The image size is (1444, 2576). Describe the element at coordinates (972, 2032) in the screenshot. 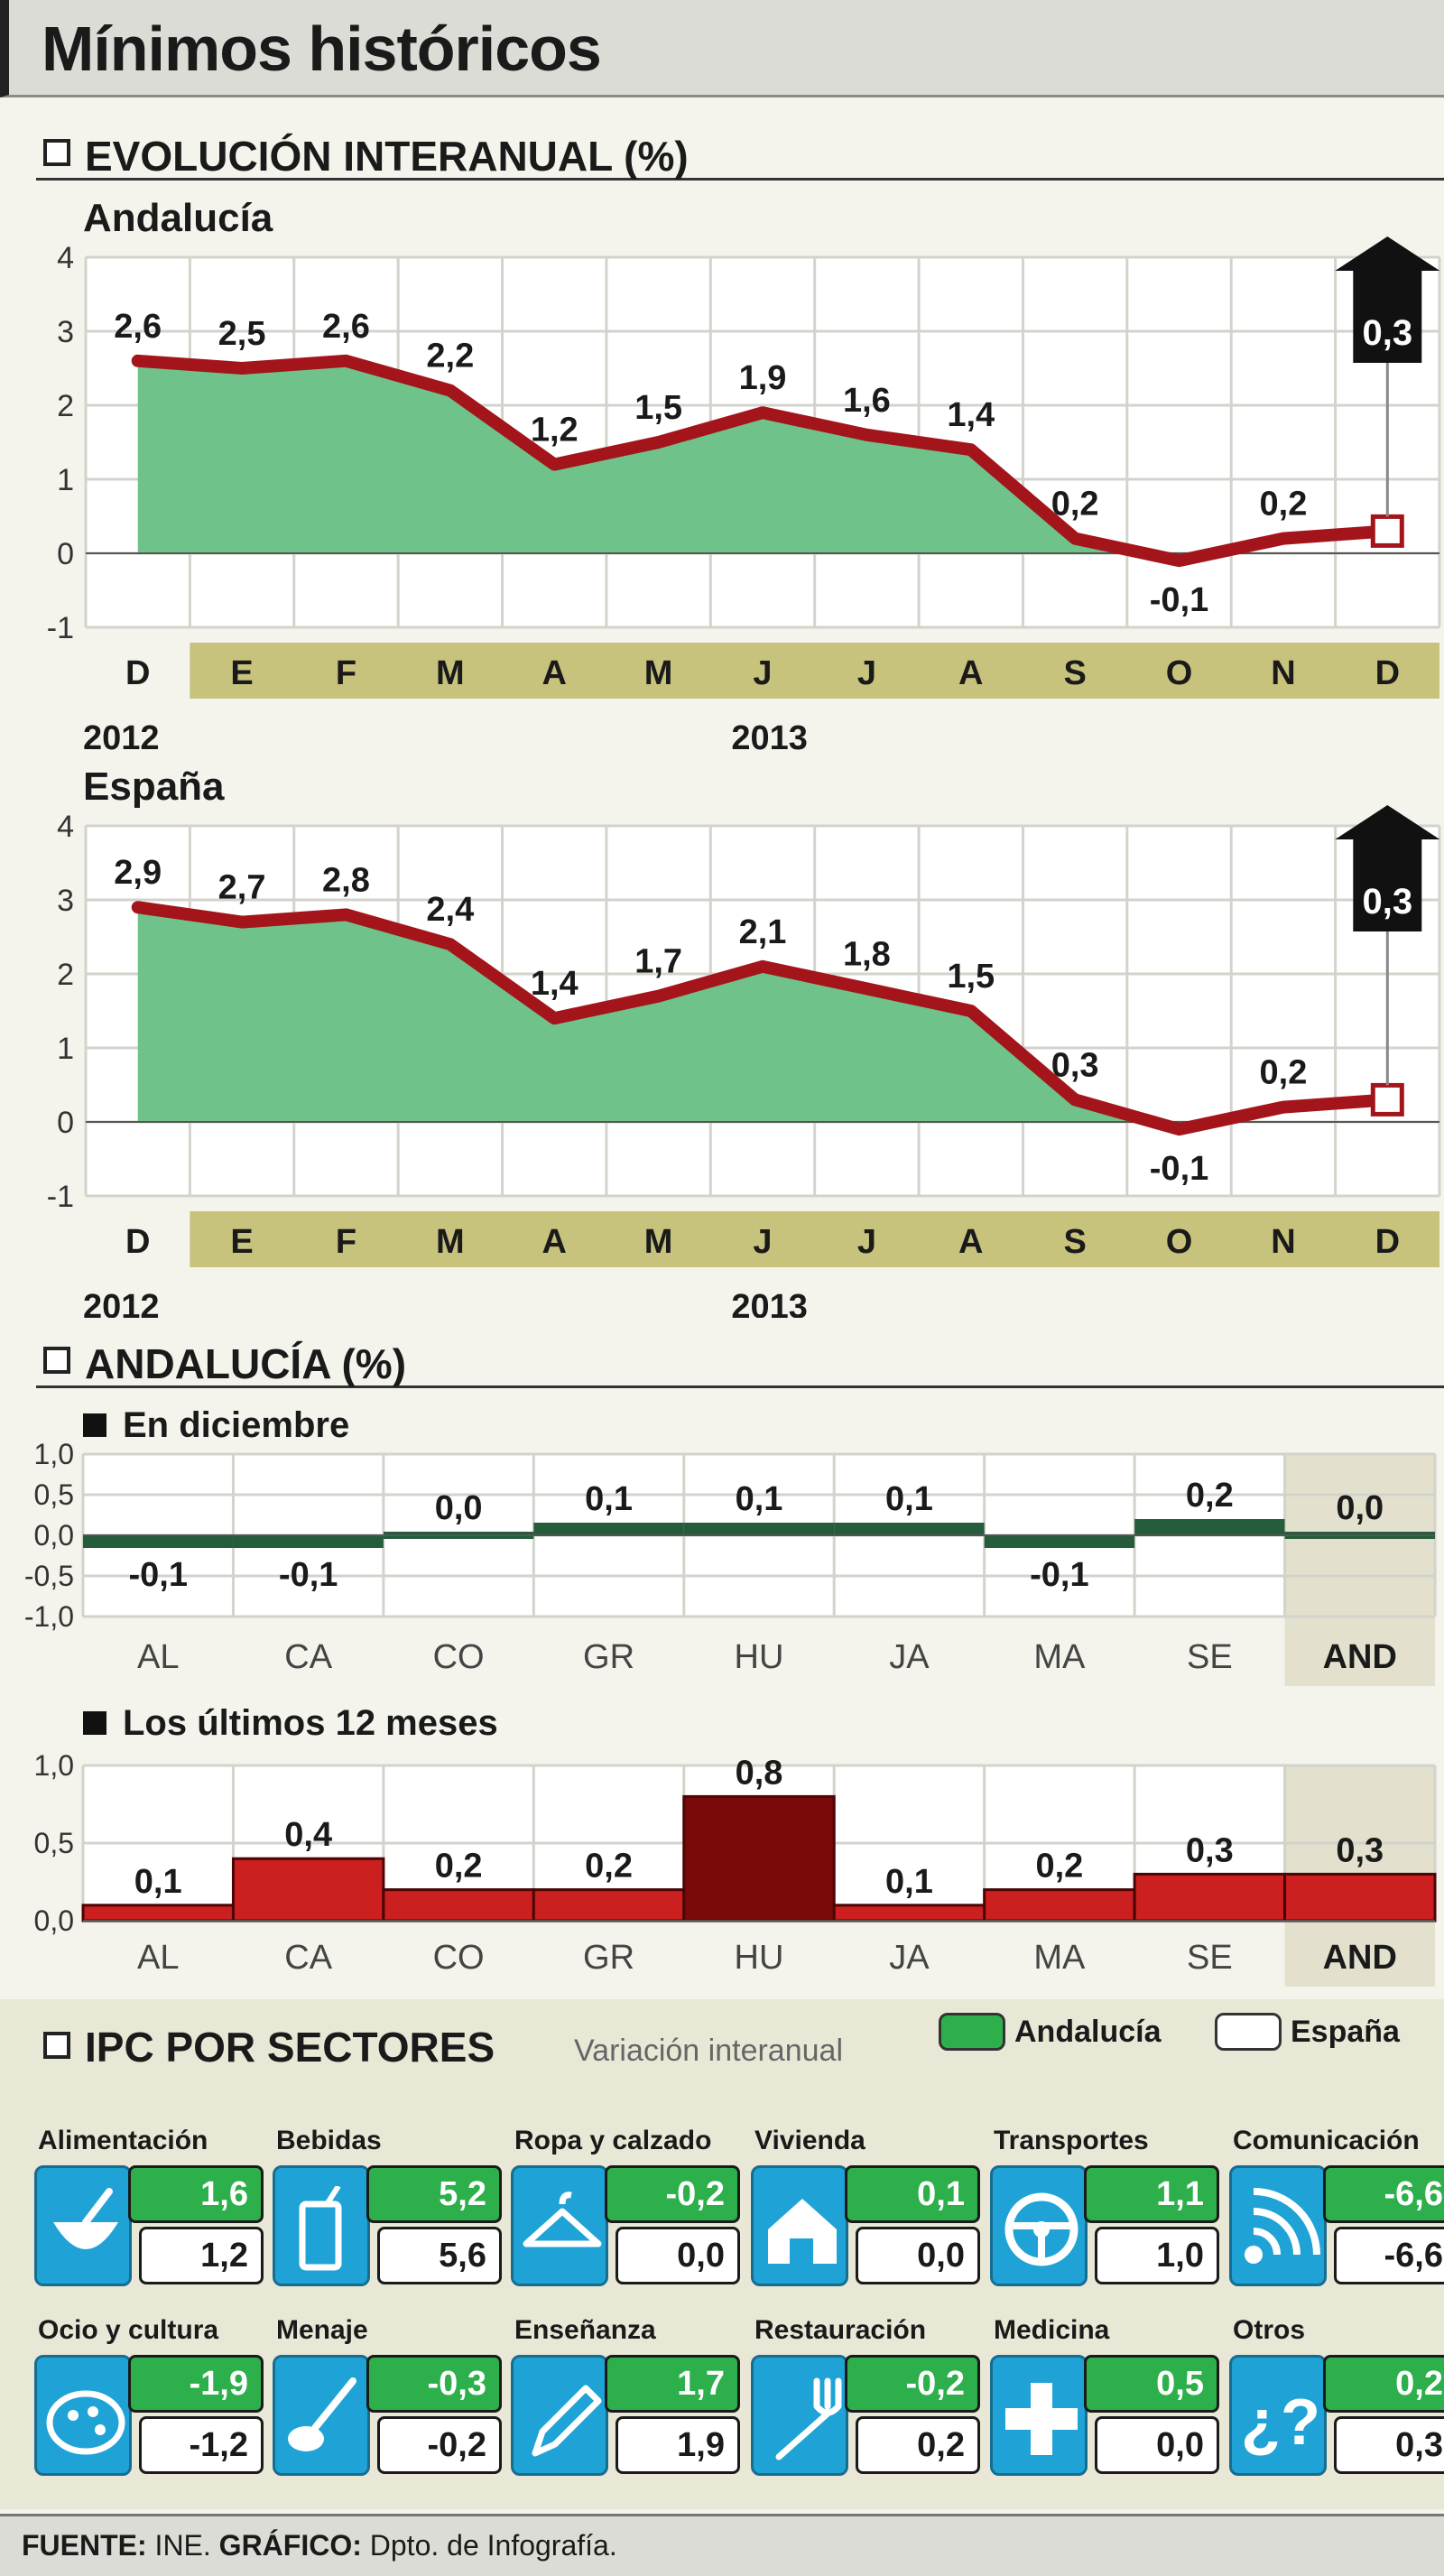

I see `legend-swatch-green` at that location.